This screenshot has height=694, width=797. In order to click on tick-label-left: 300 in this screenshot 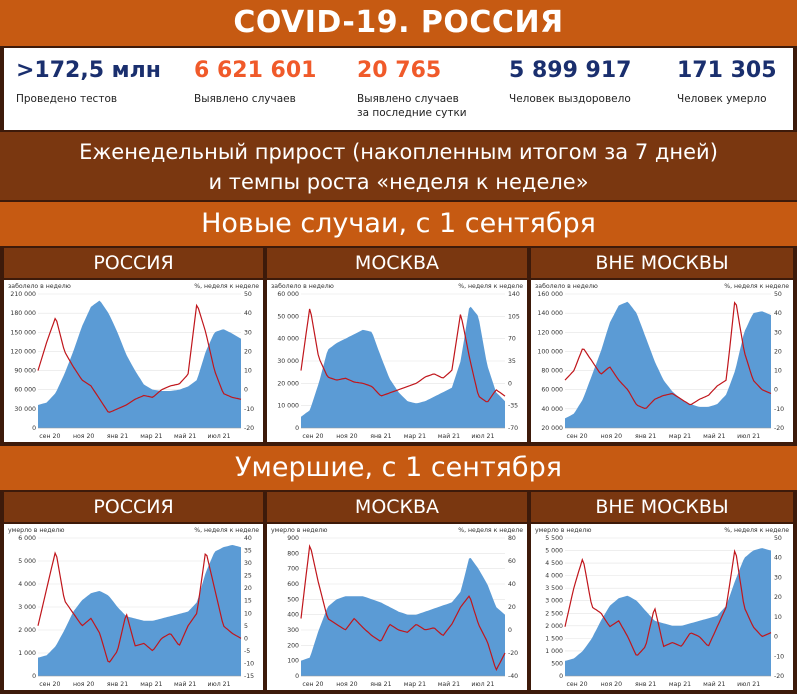, I will do `click(293, 630)`.